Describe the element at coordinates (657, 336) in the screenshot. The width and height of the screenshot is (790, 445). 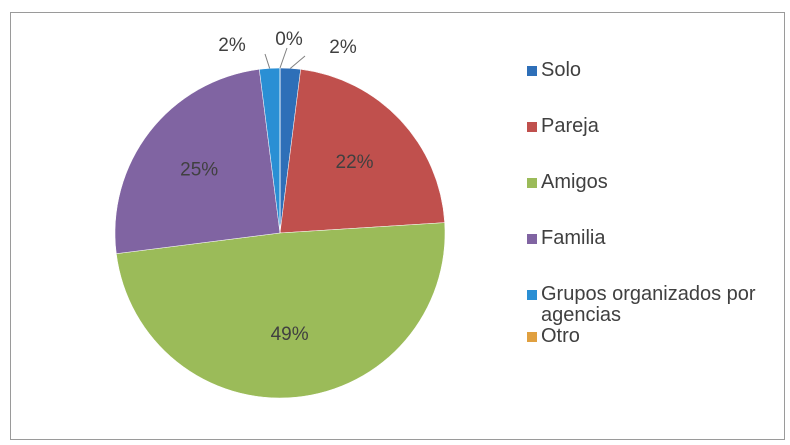
I see `legend-item: Otro` at that location.